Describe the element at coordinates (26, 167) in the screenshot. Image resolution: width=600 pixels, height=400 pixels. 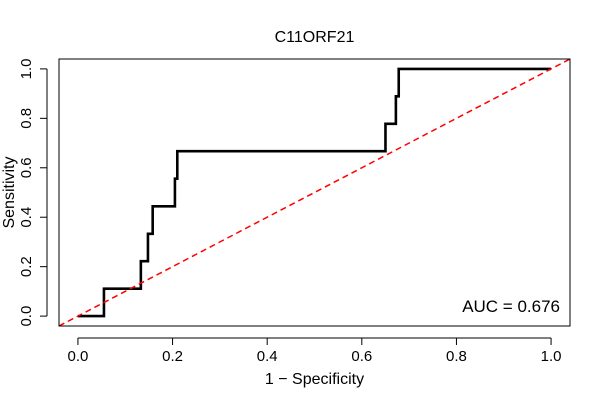
I see `y-tick-label: 0.6` at that location.